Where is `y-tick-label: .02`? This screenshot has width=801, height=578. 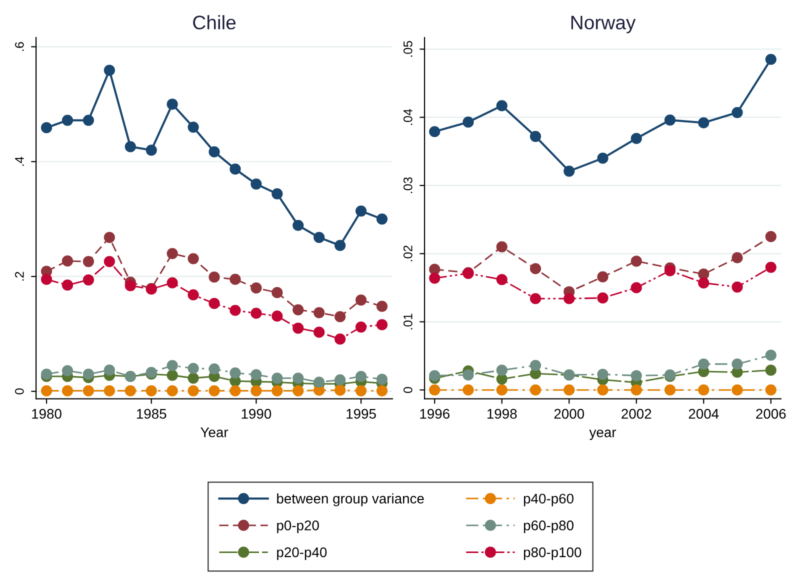 y-tick-label: .02 is located at coordinates (407, 254).